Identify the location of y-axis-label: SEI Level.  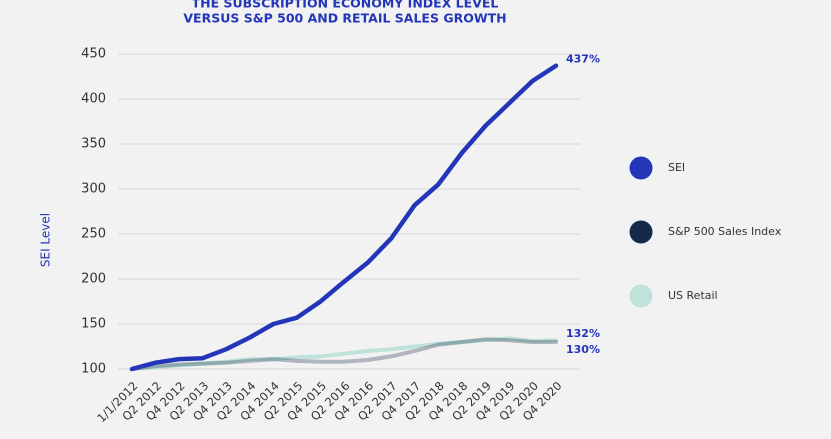
(46, 240).